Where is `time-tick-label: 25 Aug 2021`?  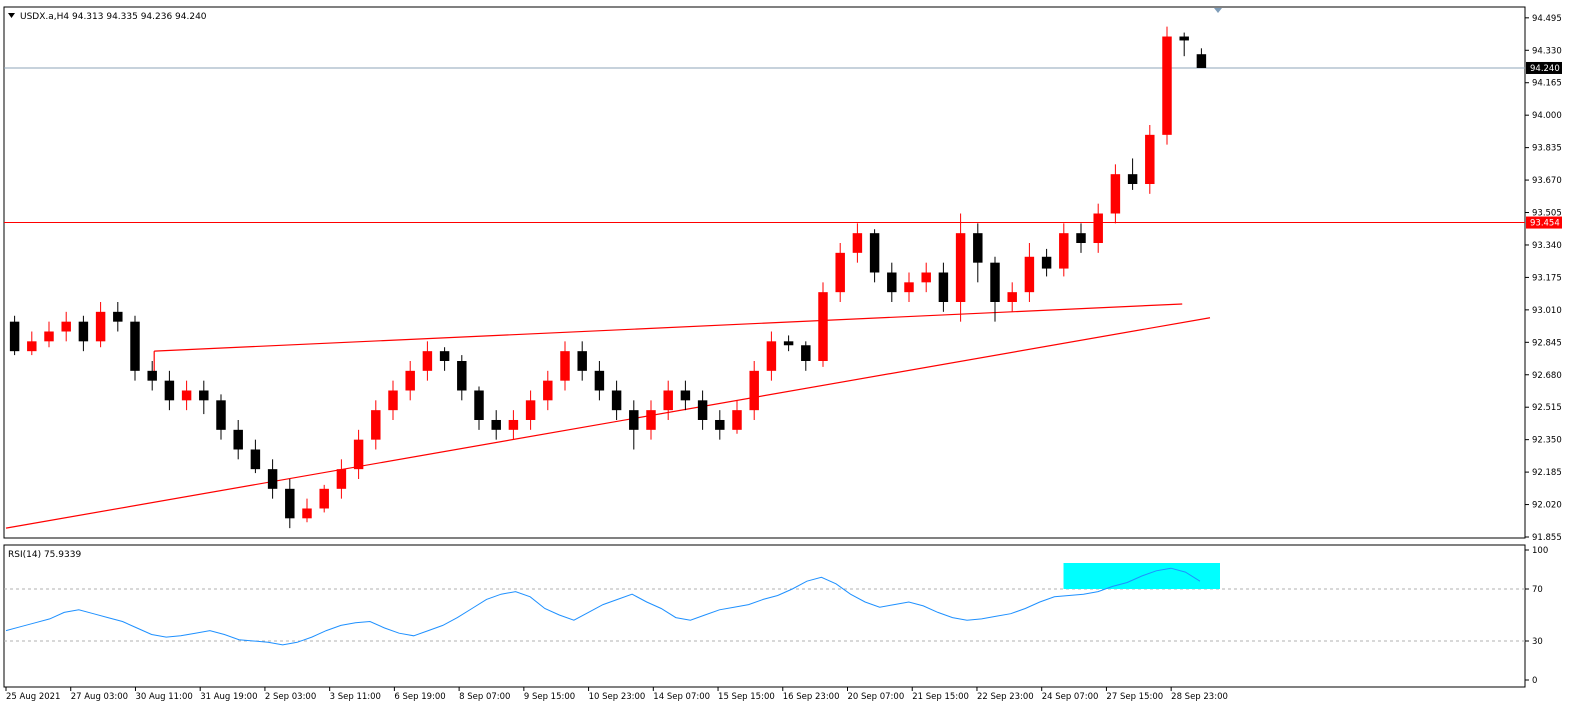 time-tick-label: 25 Aug 2021 is located at coordinates (33, 697).